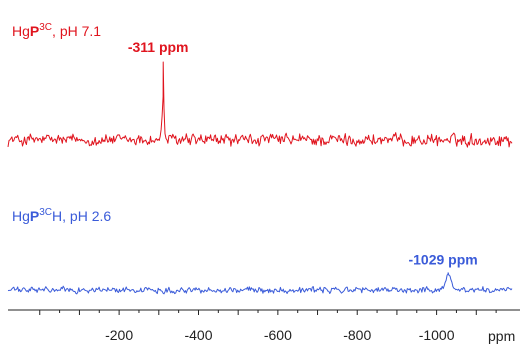 The image size is (527, 349). Describe the element at coordinates (278, 311) in the screenshot. I see `x-axis-minor-ticks` at that location.